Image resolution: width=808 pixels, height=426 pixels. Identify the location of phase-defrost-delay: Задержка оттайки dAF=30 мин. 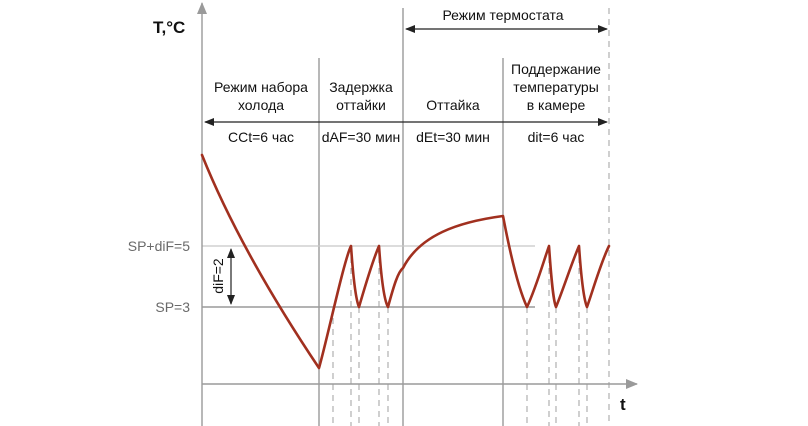
(361, 112).